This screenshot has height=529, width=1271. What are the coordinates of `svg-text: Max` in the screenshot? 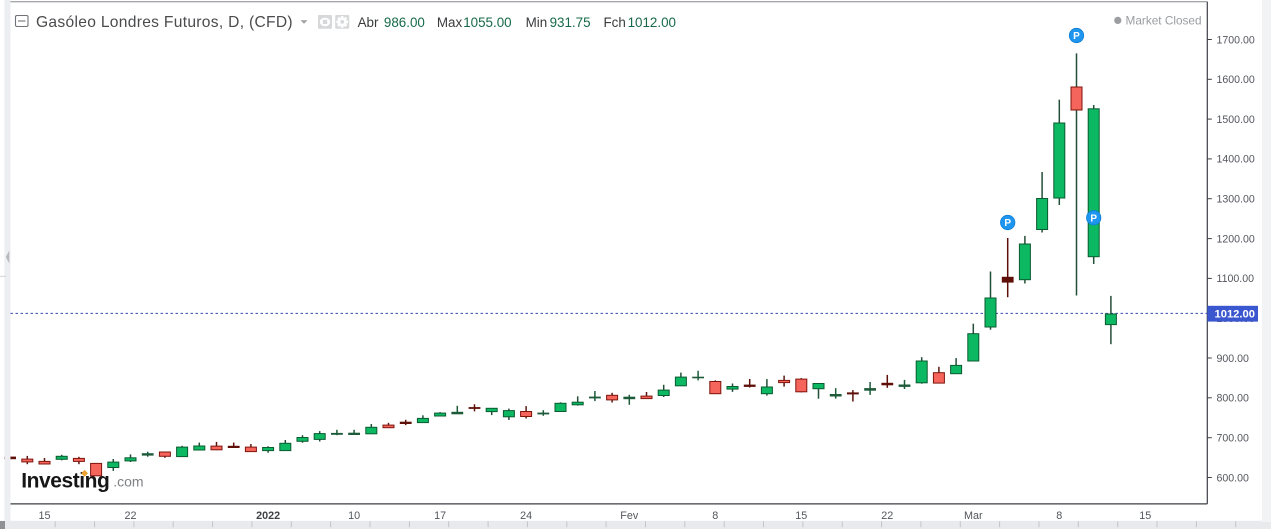 It's located at (450, 22).